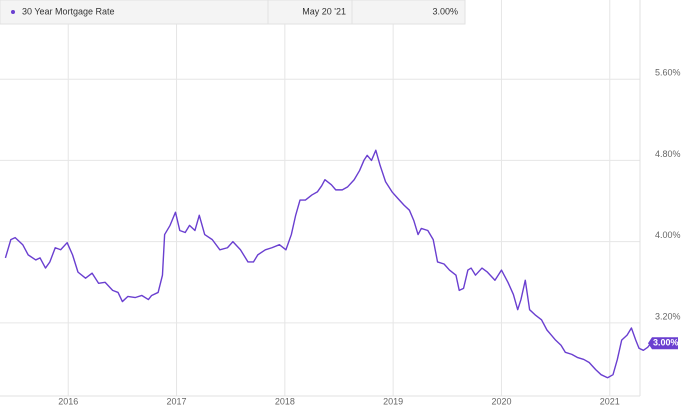 This screenshot has height=409, width=700. What do you see at coordinates (13, 12) in the screenshot?
I see `legend-marker` at bounding box center [13, 12].